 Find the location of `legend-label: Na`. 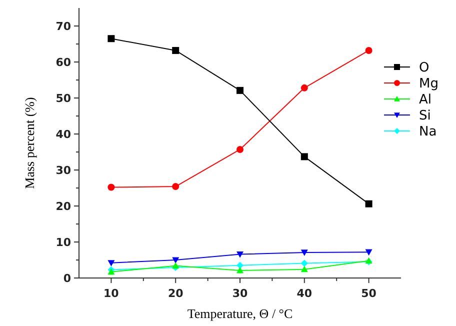

legend-label: Na is located at coordinates (428, 132).